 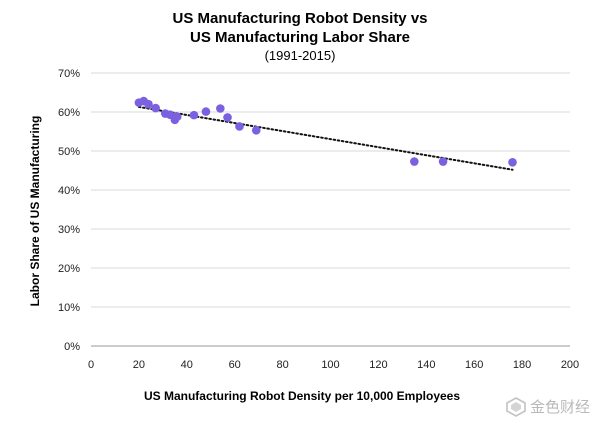 I want to click on trendline, so click(x=325, y=138).